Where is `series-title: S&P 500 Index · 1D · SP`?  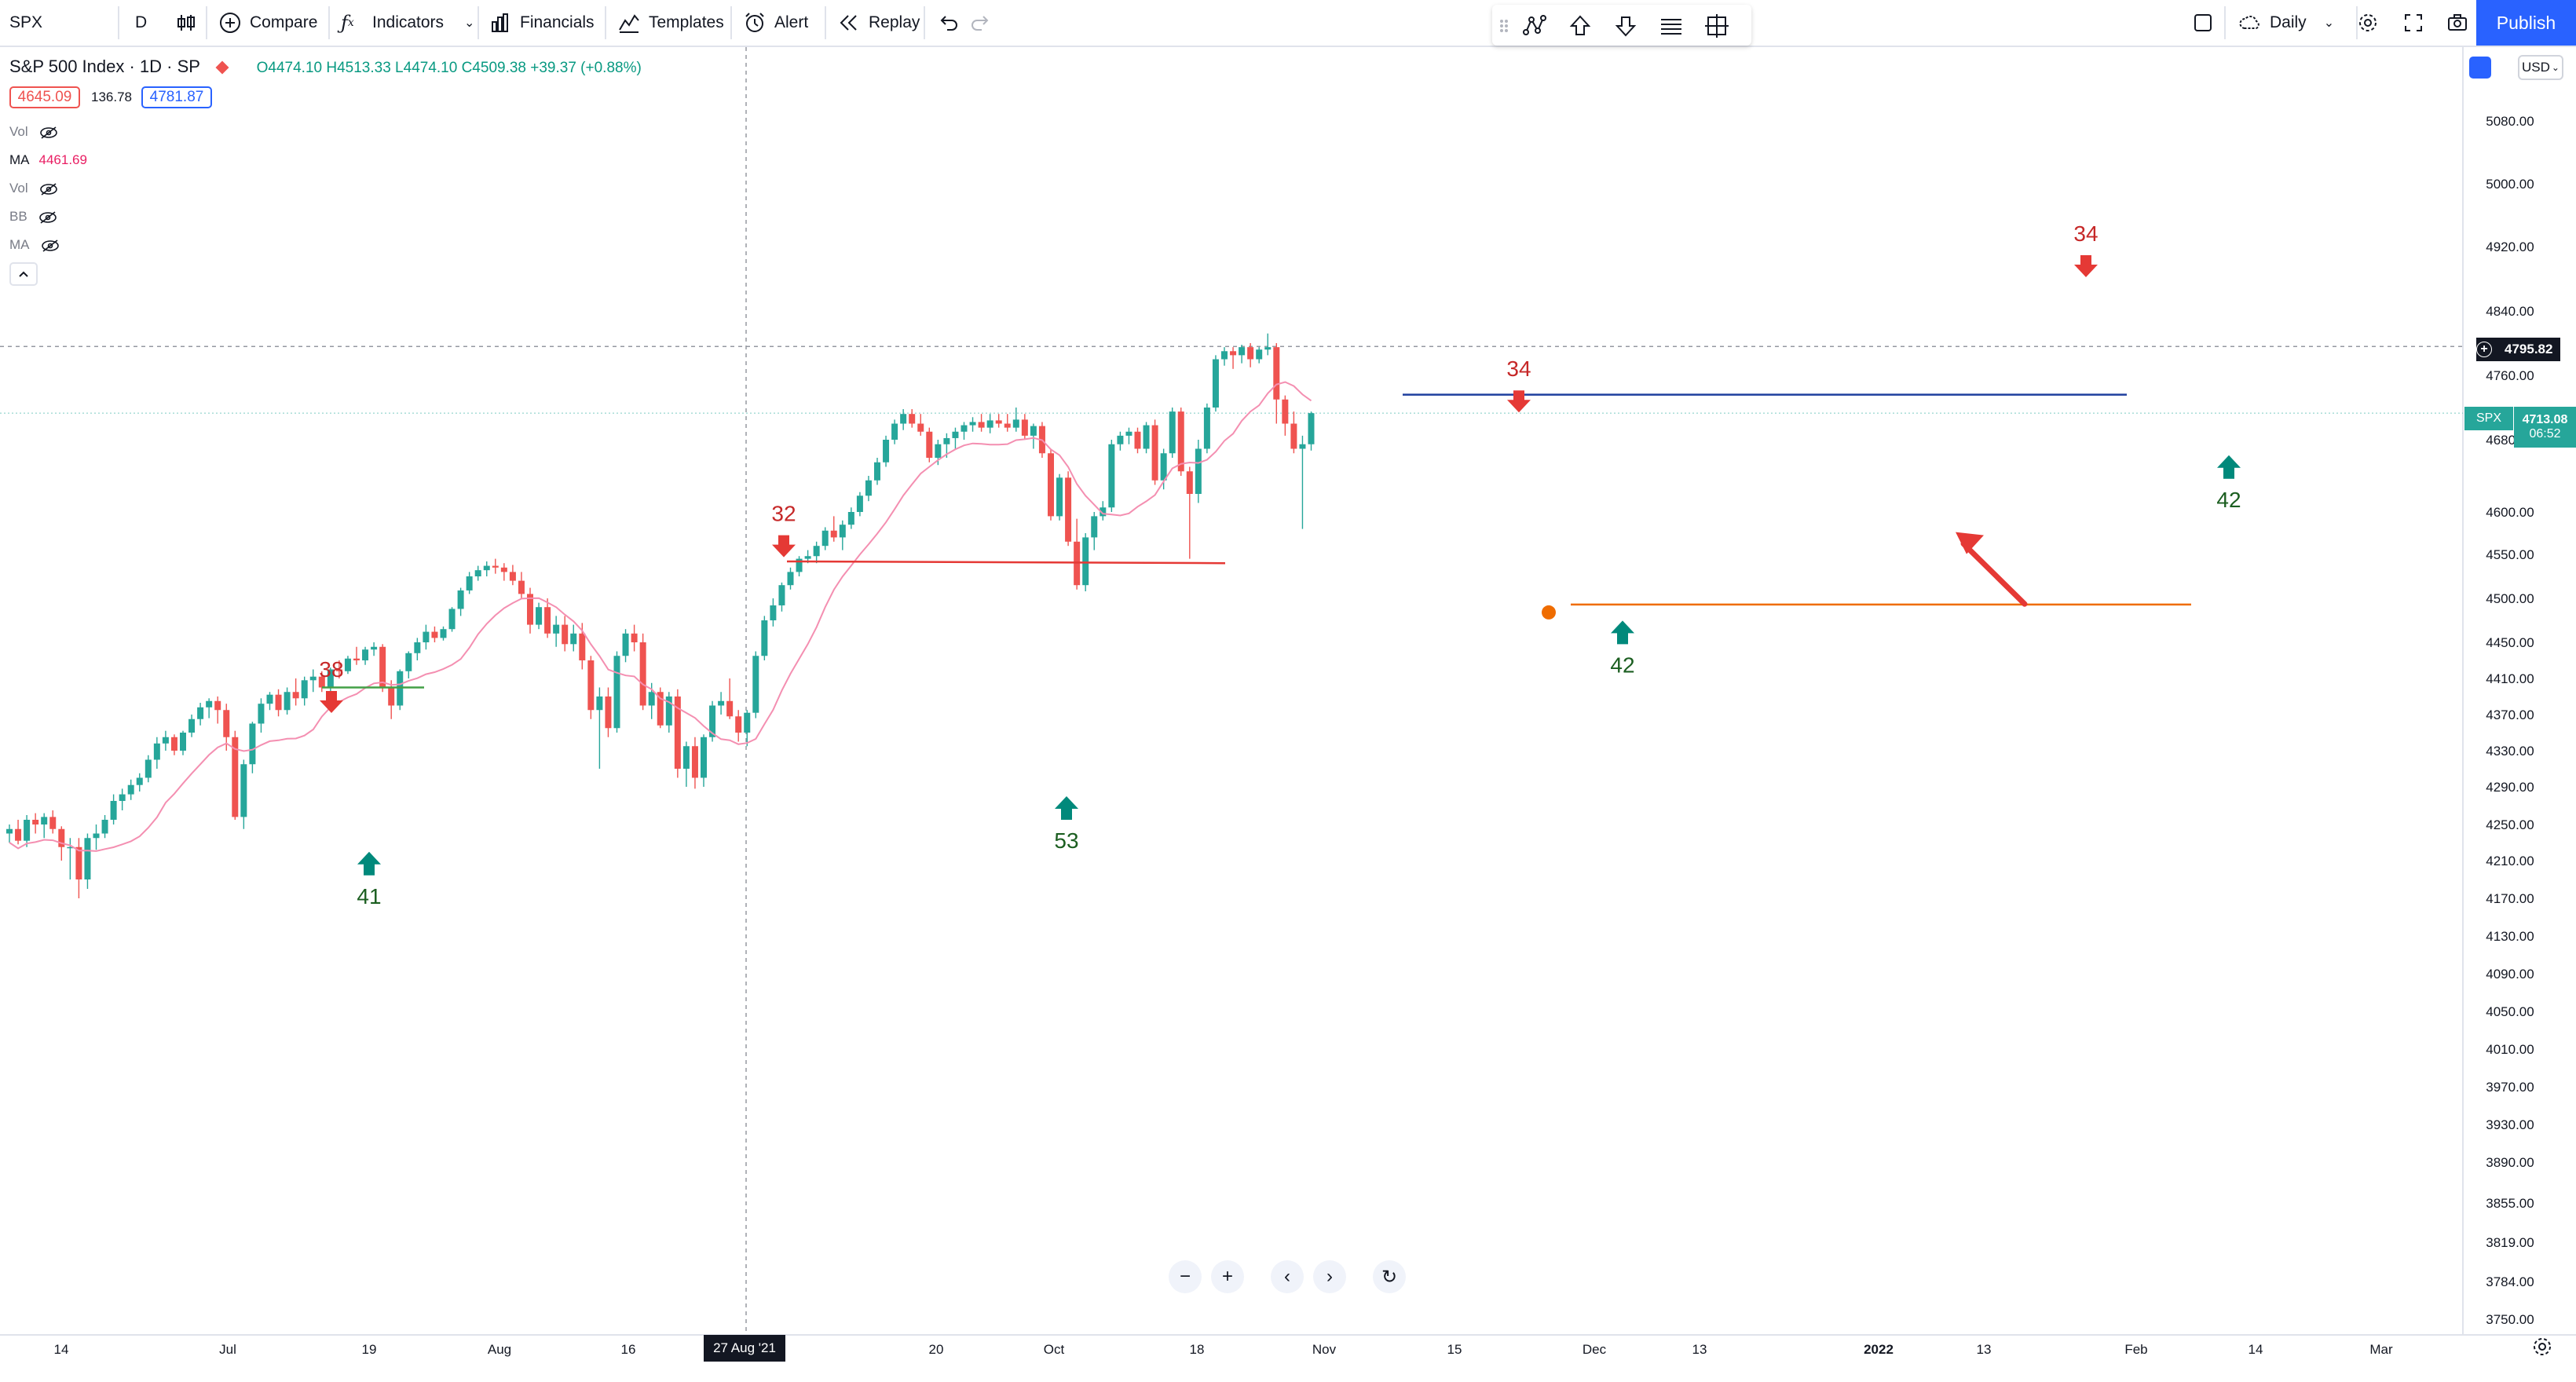
series-title: S&P 500 Index · 1D · SP is located at coordinates (105, 66).